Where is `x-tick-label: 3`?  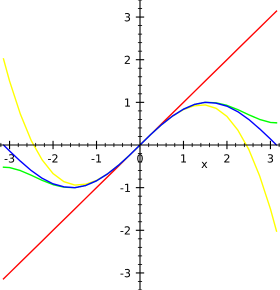 x-tick-label: 3 is located at coordinates (271, 158).